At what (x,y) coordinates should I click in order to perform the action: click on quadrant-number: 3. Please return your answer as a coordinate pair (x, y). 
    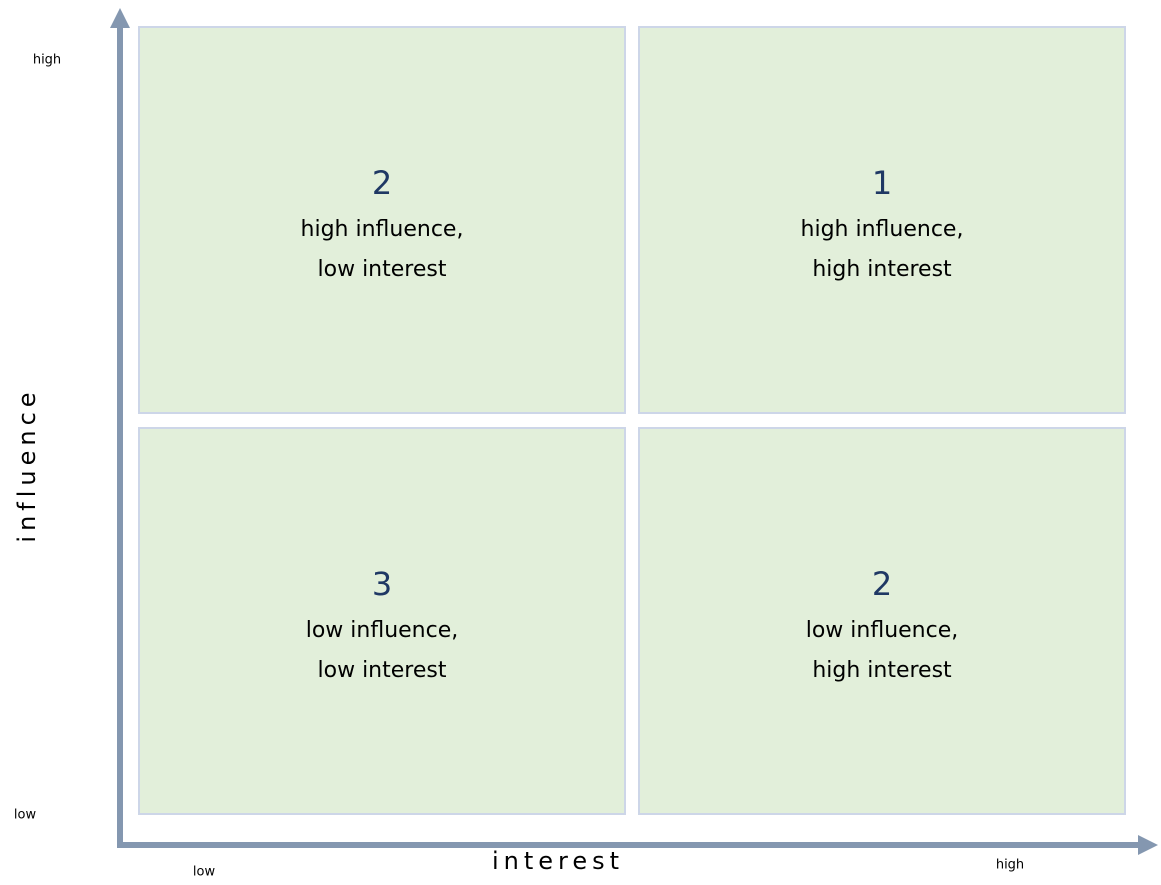
    Looking at the image, I should click on (382, 584).